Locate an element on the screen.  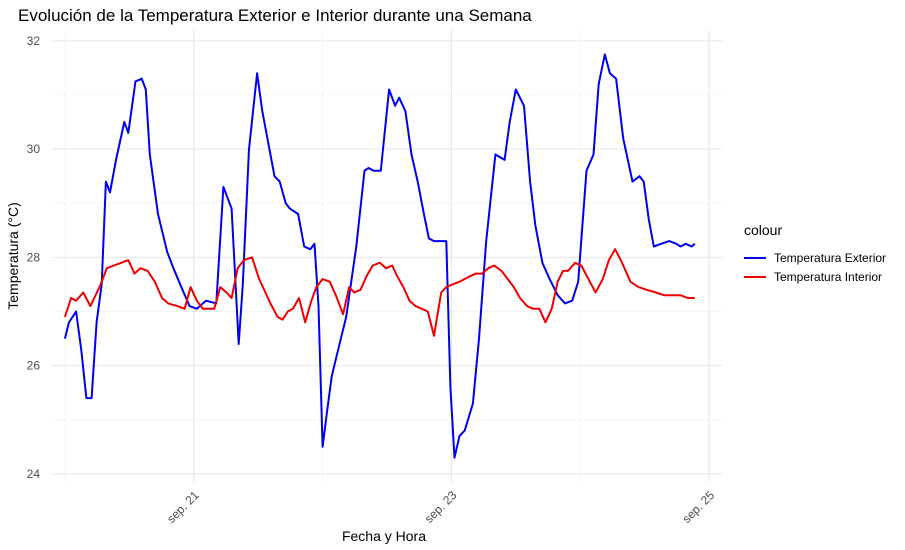
legend-title: colour is located at coordinates (763, 230).